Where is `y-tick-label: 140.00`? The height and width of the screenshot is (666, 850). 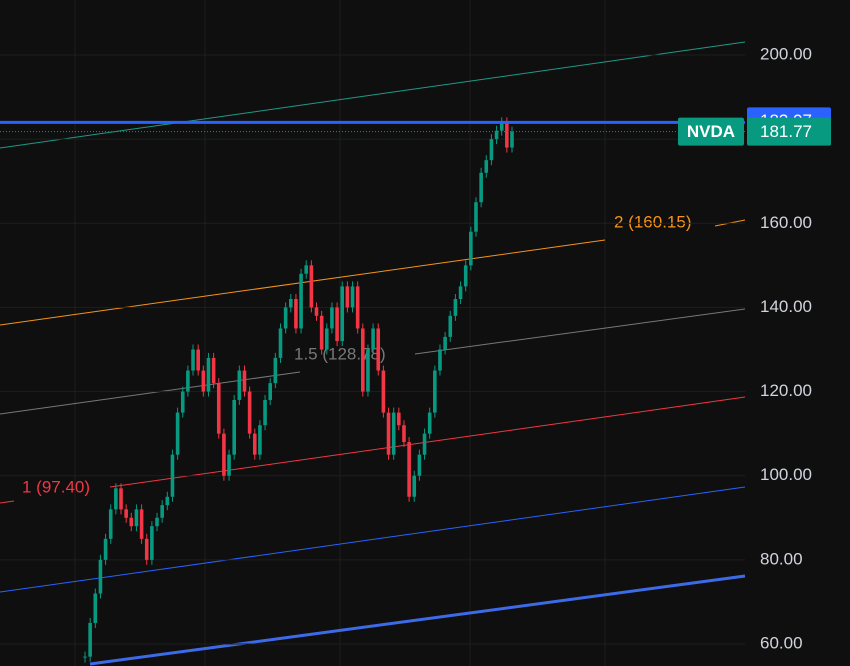 y-tick-label: 140.00 is located at coordinates (786, 306).